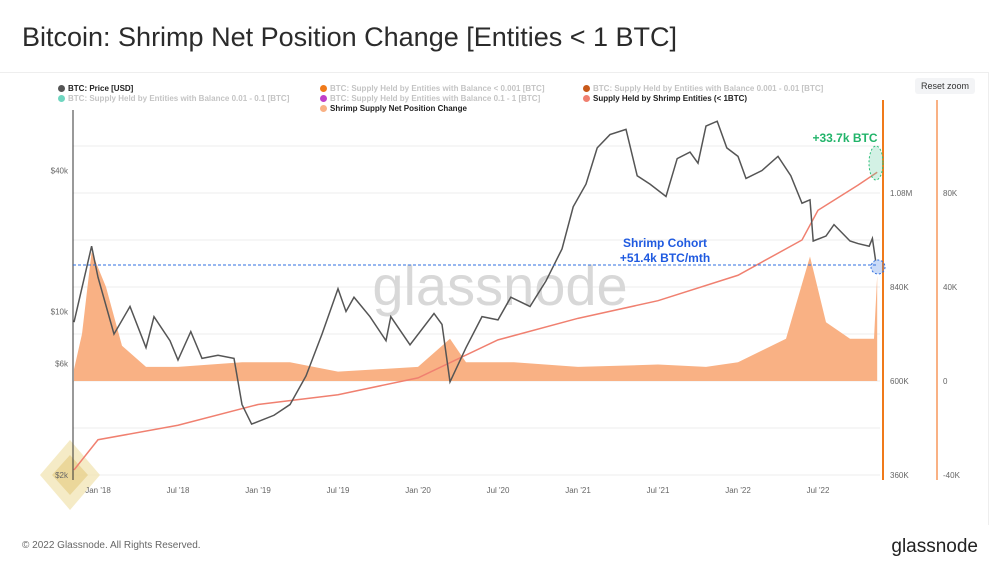 This screenshot has width=1000, height=576. What do you see at coordinates (62, 363) in the screenshot?
I see `price-tick-label: $6k` at bounding box center [62, 363].